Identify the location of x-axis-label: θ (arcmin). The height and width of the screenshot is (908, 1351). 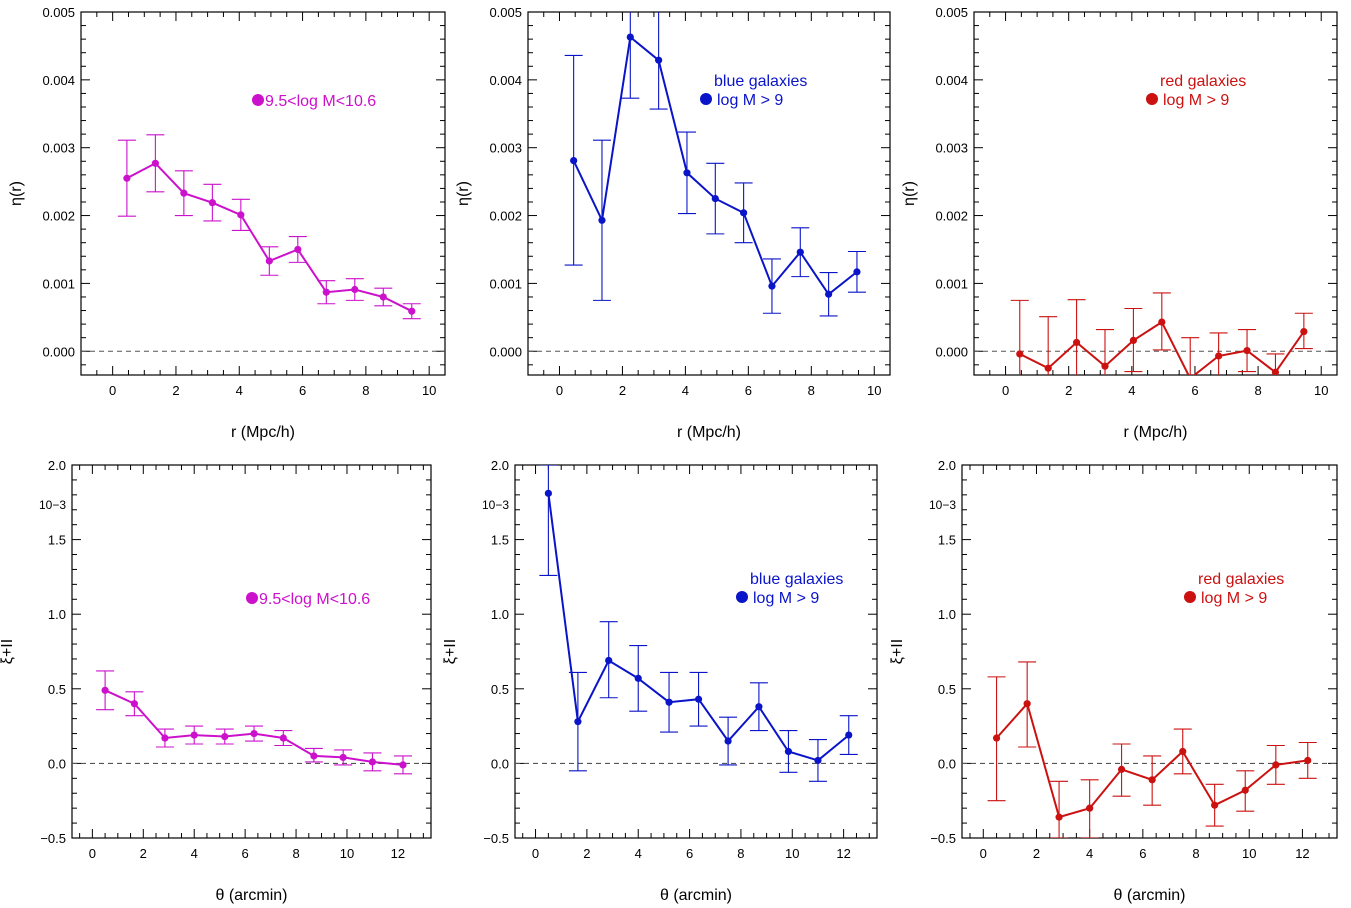
(1149, 895).